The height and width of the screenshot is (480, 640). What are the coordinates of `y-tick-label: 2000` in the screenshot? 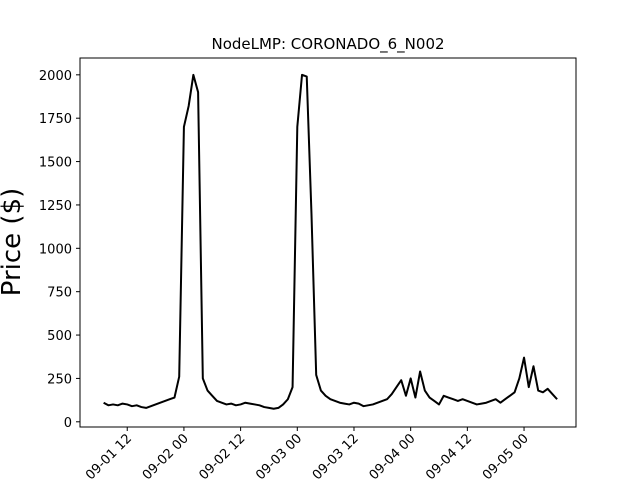 It's located at (55, 76).